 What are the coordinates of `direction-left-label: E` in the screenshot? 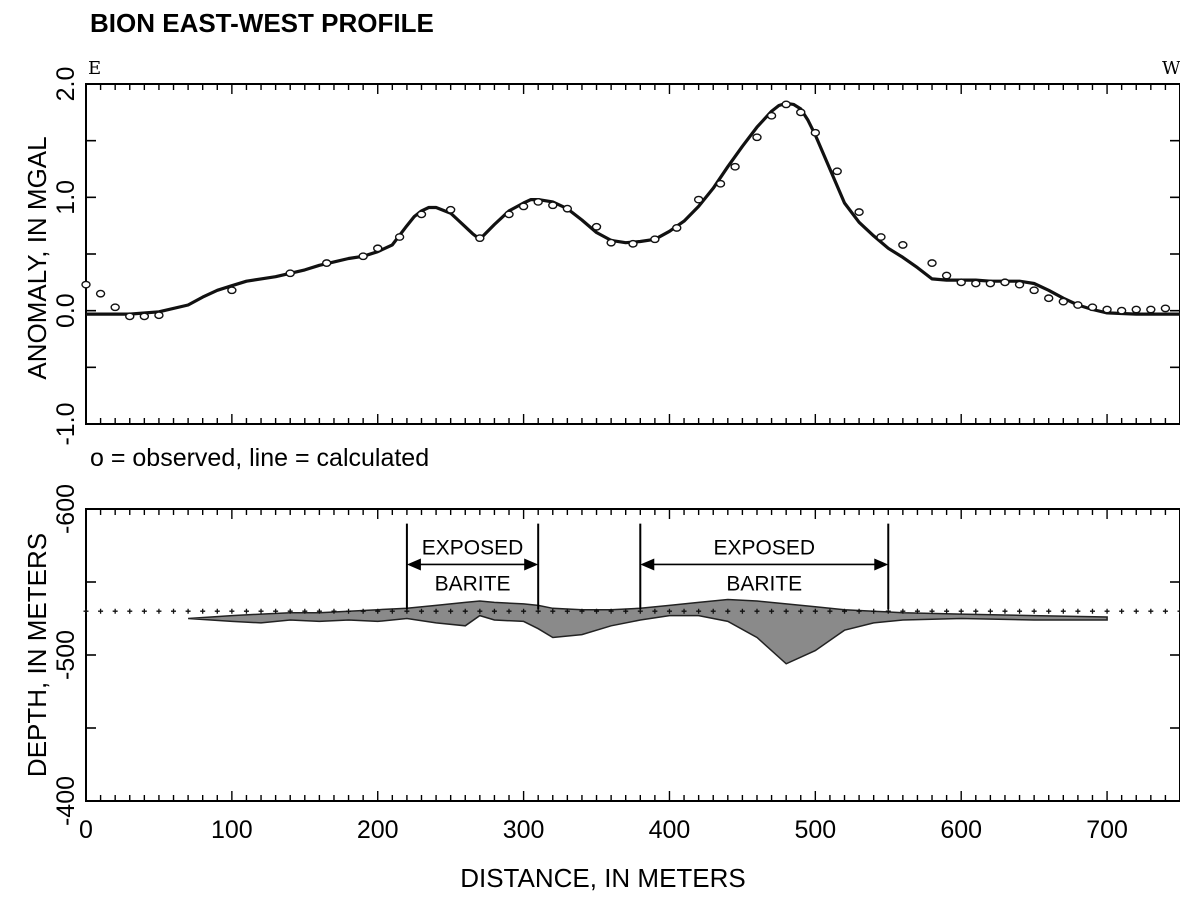 It's located at (94, 68).